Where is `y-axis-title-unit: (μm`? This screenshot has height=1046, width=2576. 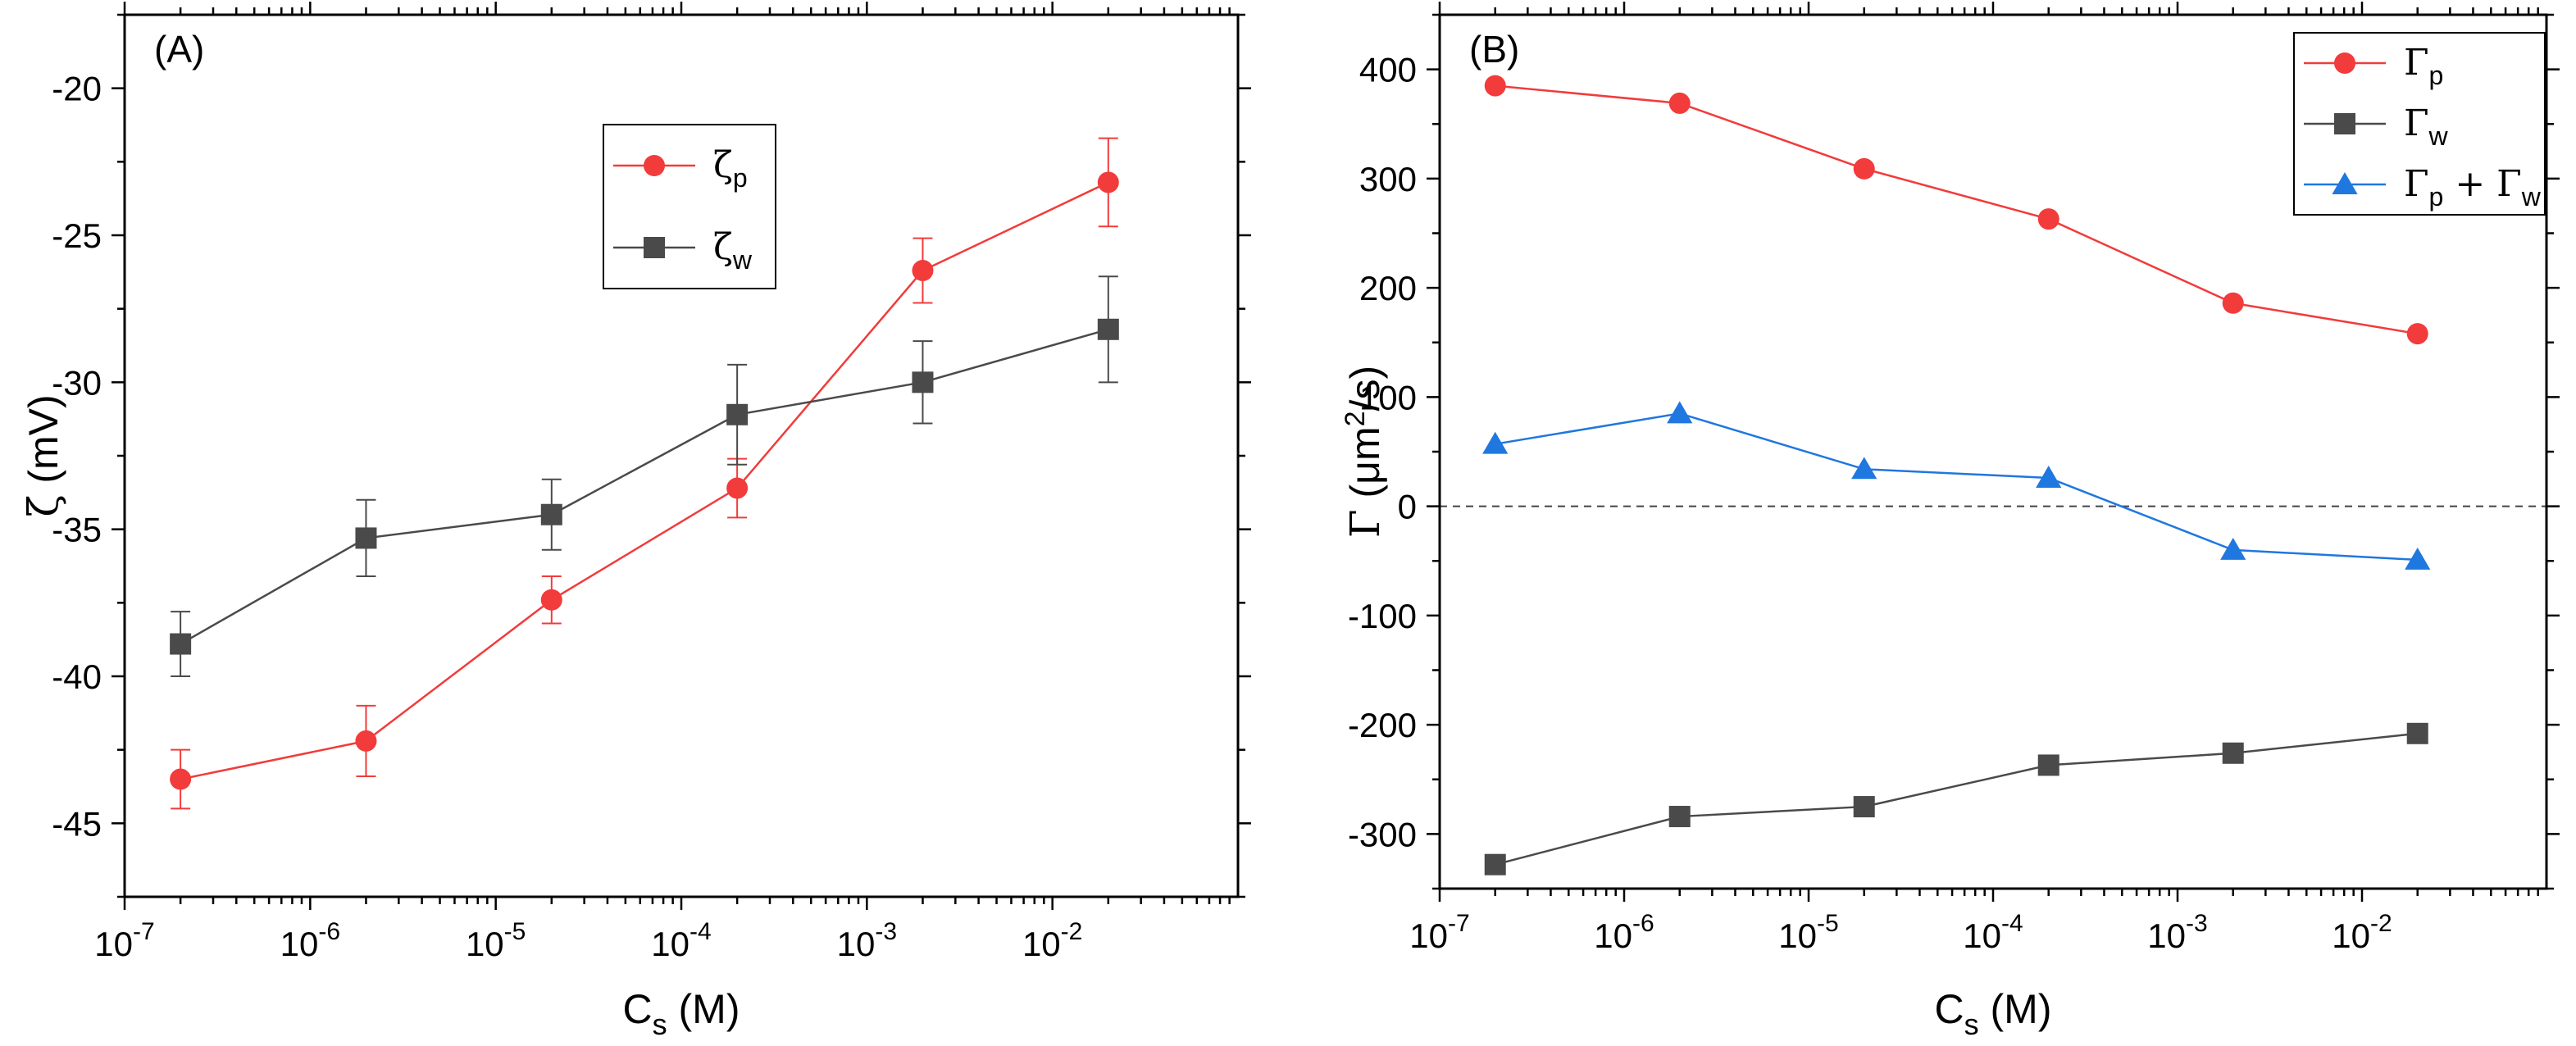
y-axis-title-unit: (μm is located at coordinates (1365, 467).